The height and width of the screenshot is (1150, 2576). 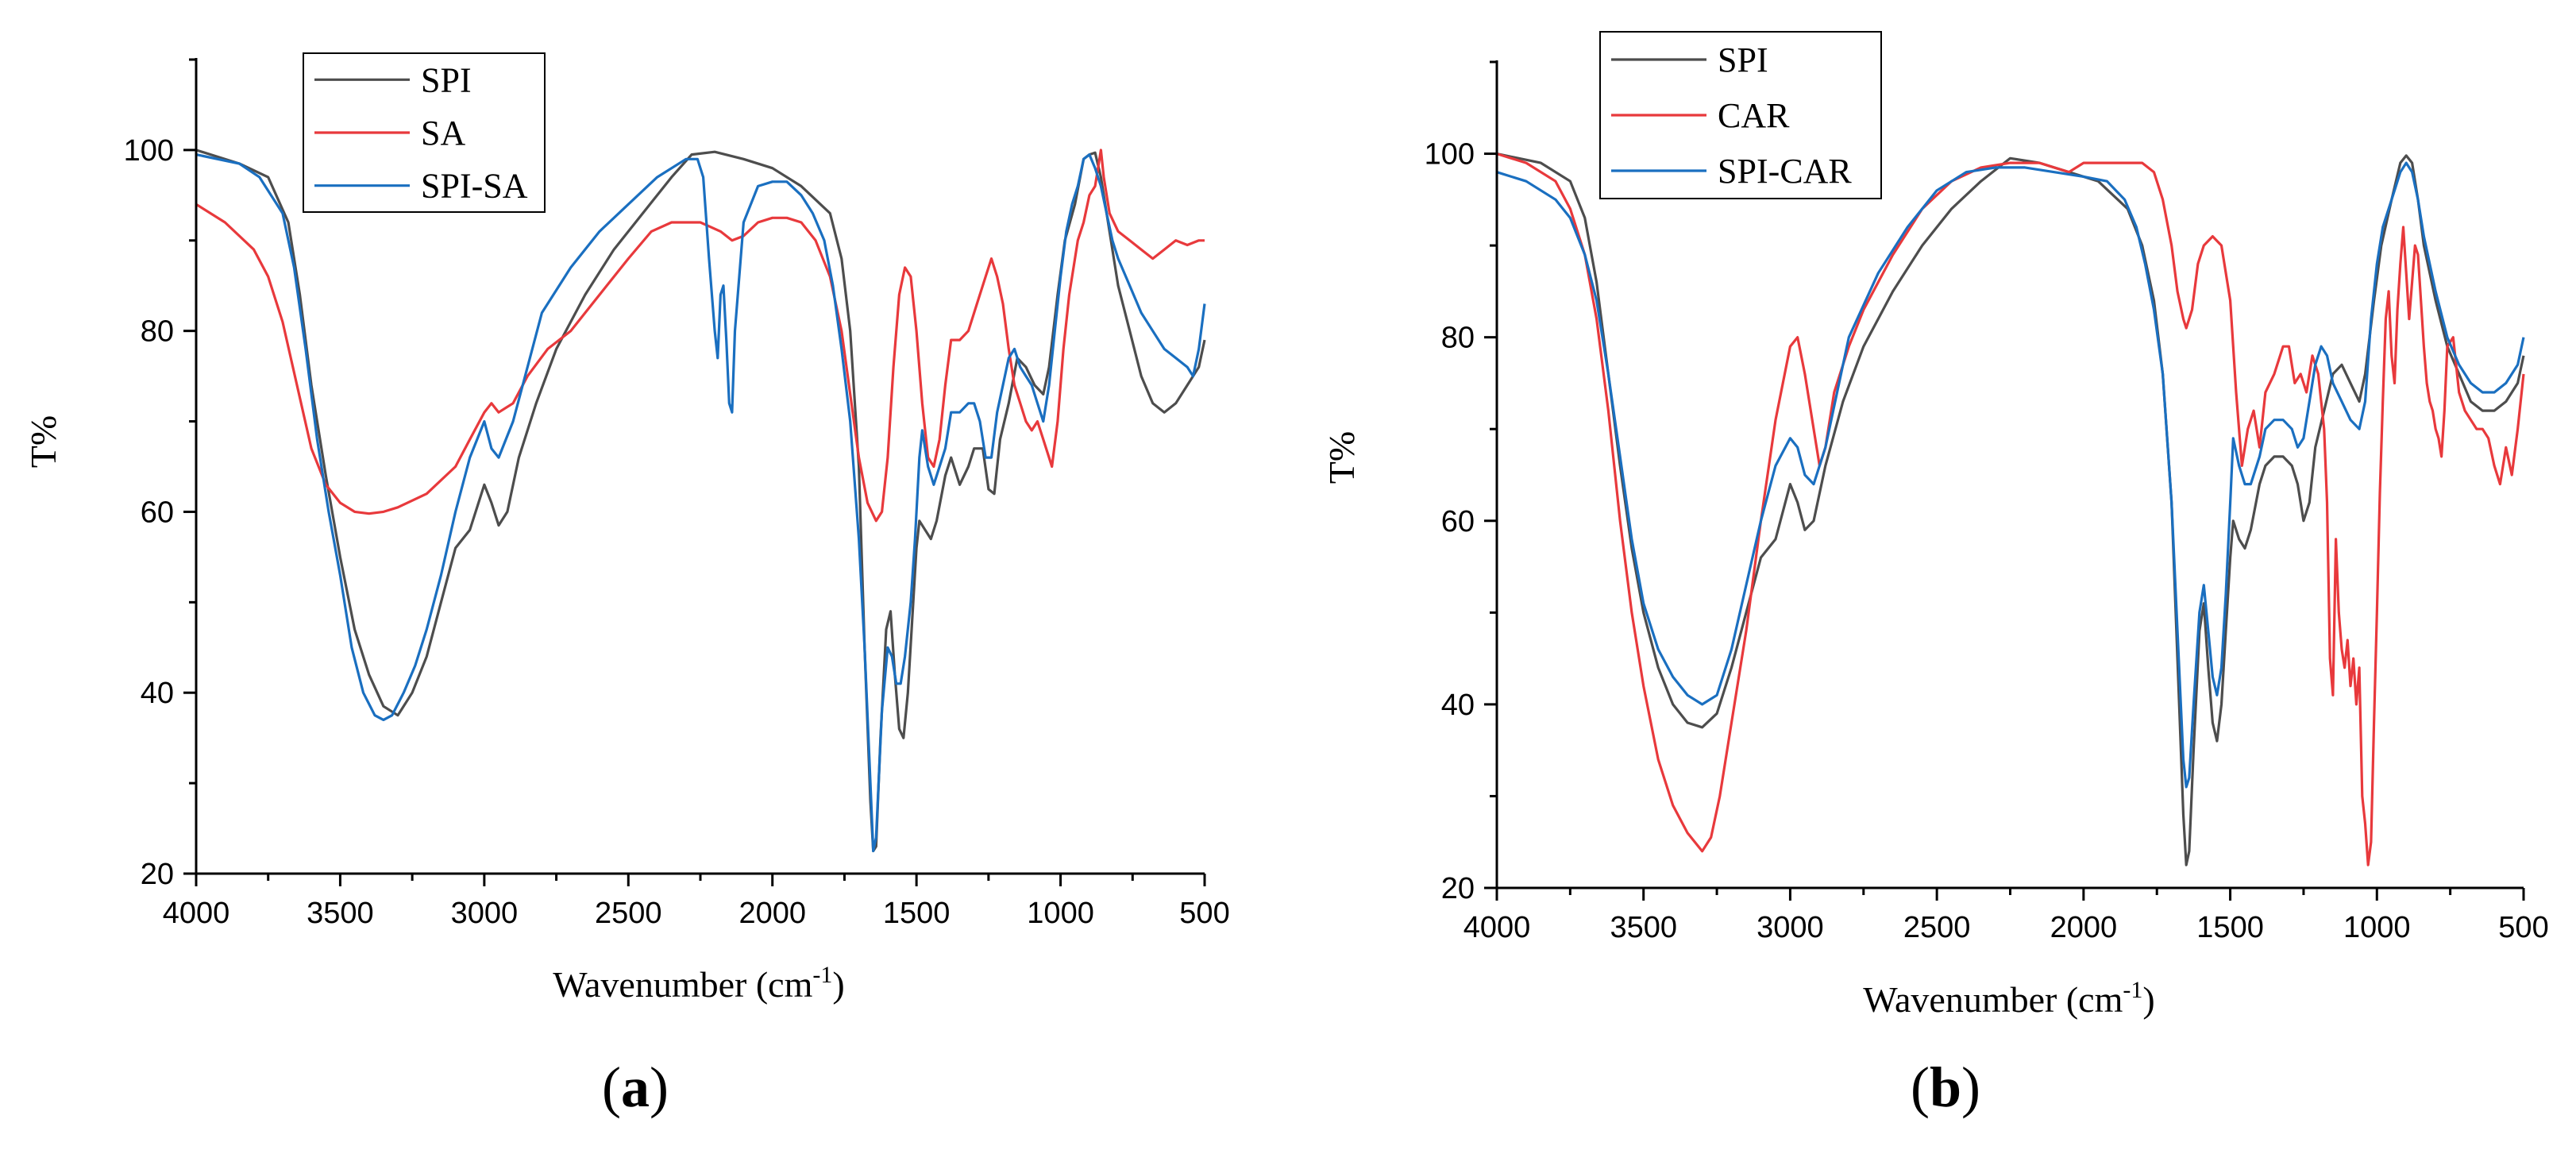 What do you see at coordinates (1204, 913) in the screenshot?
I see `panel-a-x-tick-label: 500` at bounding box center [1204, 913].